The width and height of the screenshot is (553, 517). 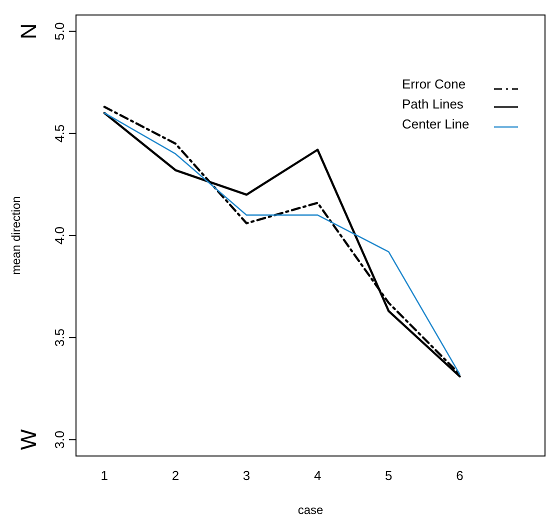 What do you see at coordinates (59, 337) in the screenshot?
I see `y-tick-label: 3.5` at bounding box center [59, 337].